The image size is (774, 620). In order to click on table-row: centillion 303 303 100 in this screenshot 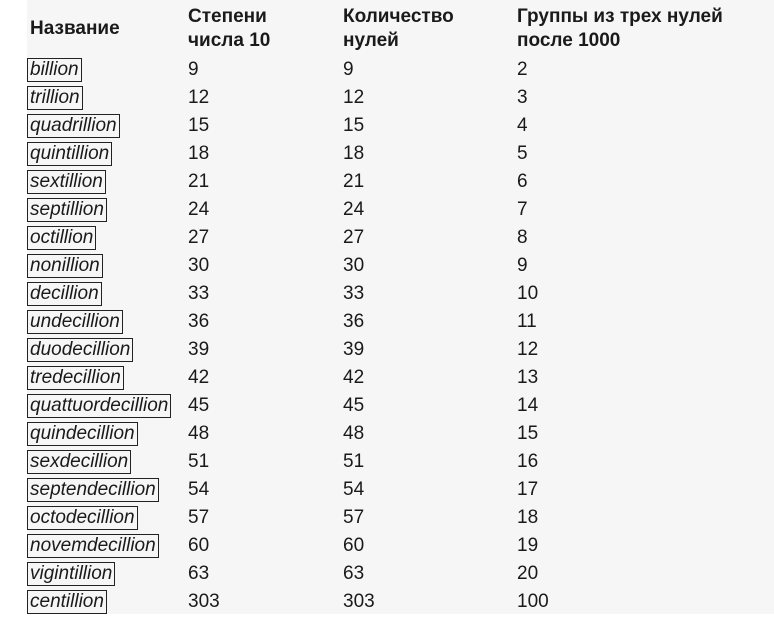, I will do `click(400, 602)`.